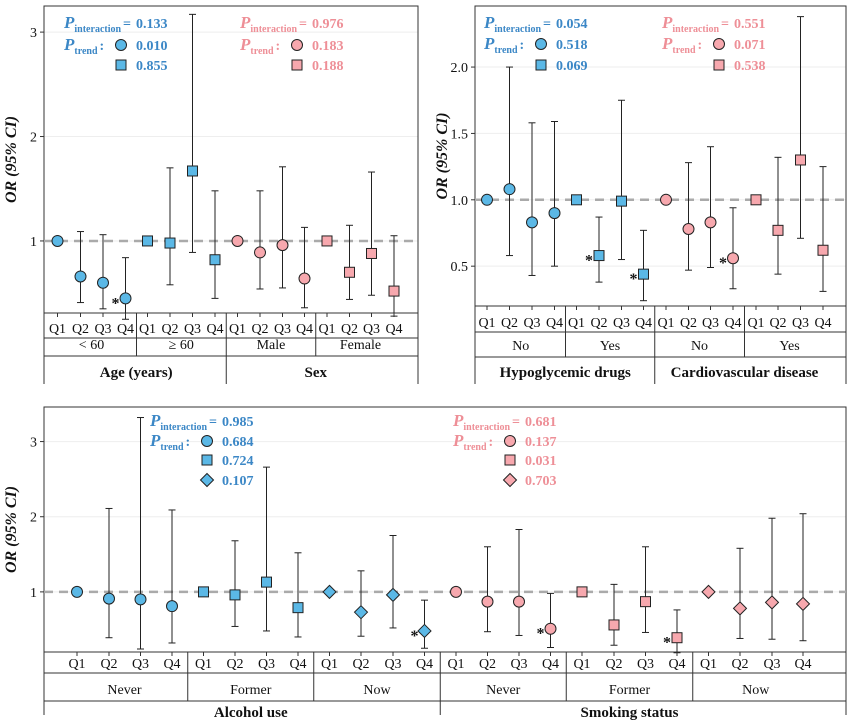 The height and width of the screenshot is (720, 851). What do you see at coordinates (91, 345) in the screenshot?
I see `group-label: < 60` at bounding box center [91, 345].